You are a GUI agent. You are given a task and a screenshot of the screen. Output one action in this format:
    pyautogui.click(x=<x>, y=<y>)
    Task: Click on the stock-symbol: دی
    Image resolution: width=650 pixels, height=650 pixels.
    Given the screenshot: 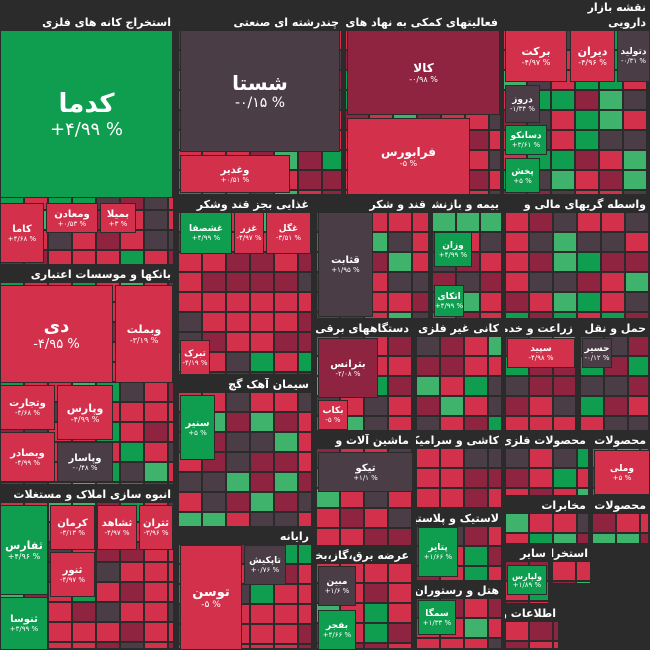 What is the action you would take?
    pyautogui.click(x=56, y=326)
    